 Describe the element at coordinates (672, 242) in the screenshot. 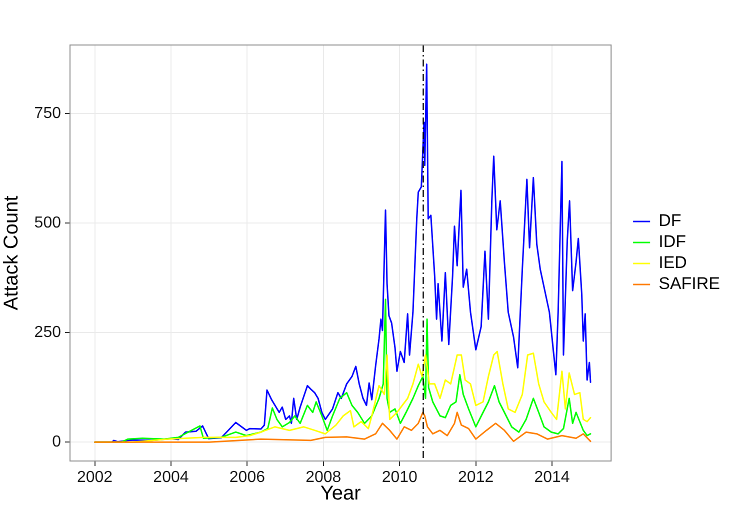

I see `legend-label: IDF` at that location.